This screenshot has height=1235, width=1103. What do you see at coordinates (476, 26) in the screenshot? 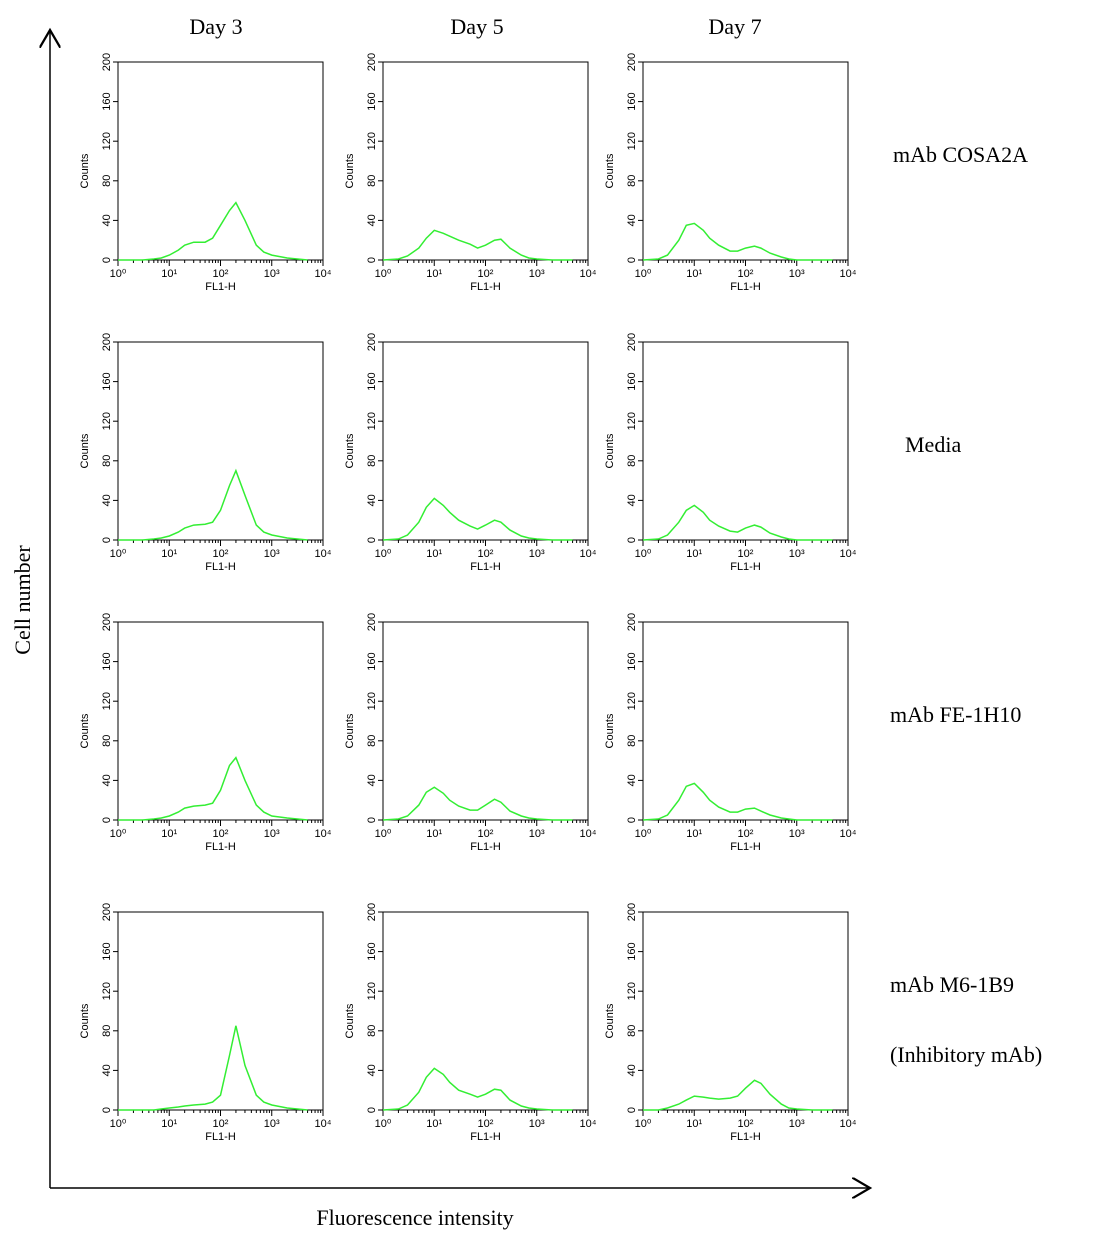
I see `column-label: Day 5` at bounding box center [476, 26].